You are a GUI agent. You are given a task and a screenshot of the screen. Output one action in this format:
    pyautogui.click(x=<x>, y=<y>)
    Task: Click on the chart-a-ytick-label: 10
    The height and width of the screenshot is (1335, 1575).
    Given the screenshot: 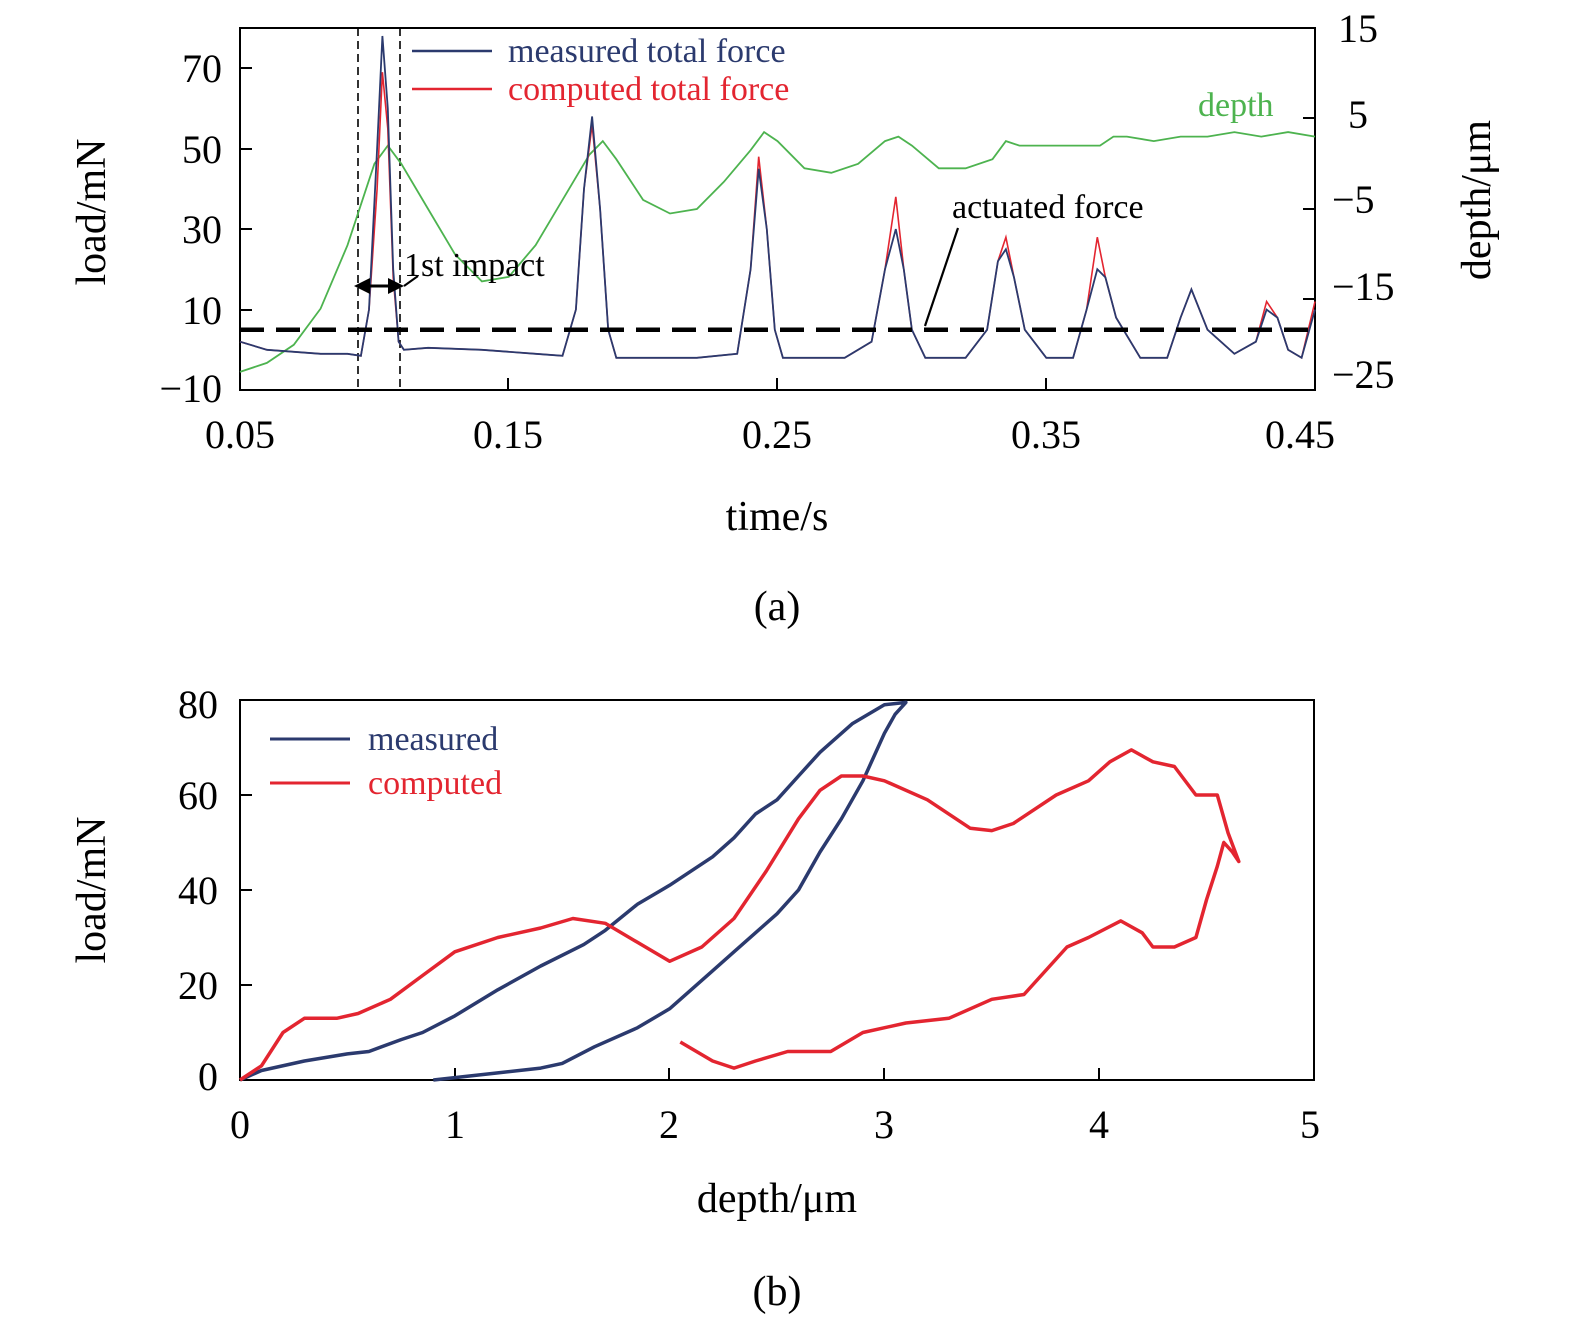 What is the action you would take?
    pyautogui.click(x=202, y=310)
    